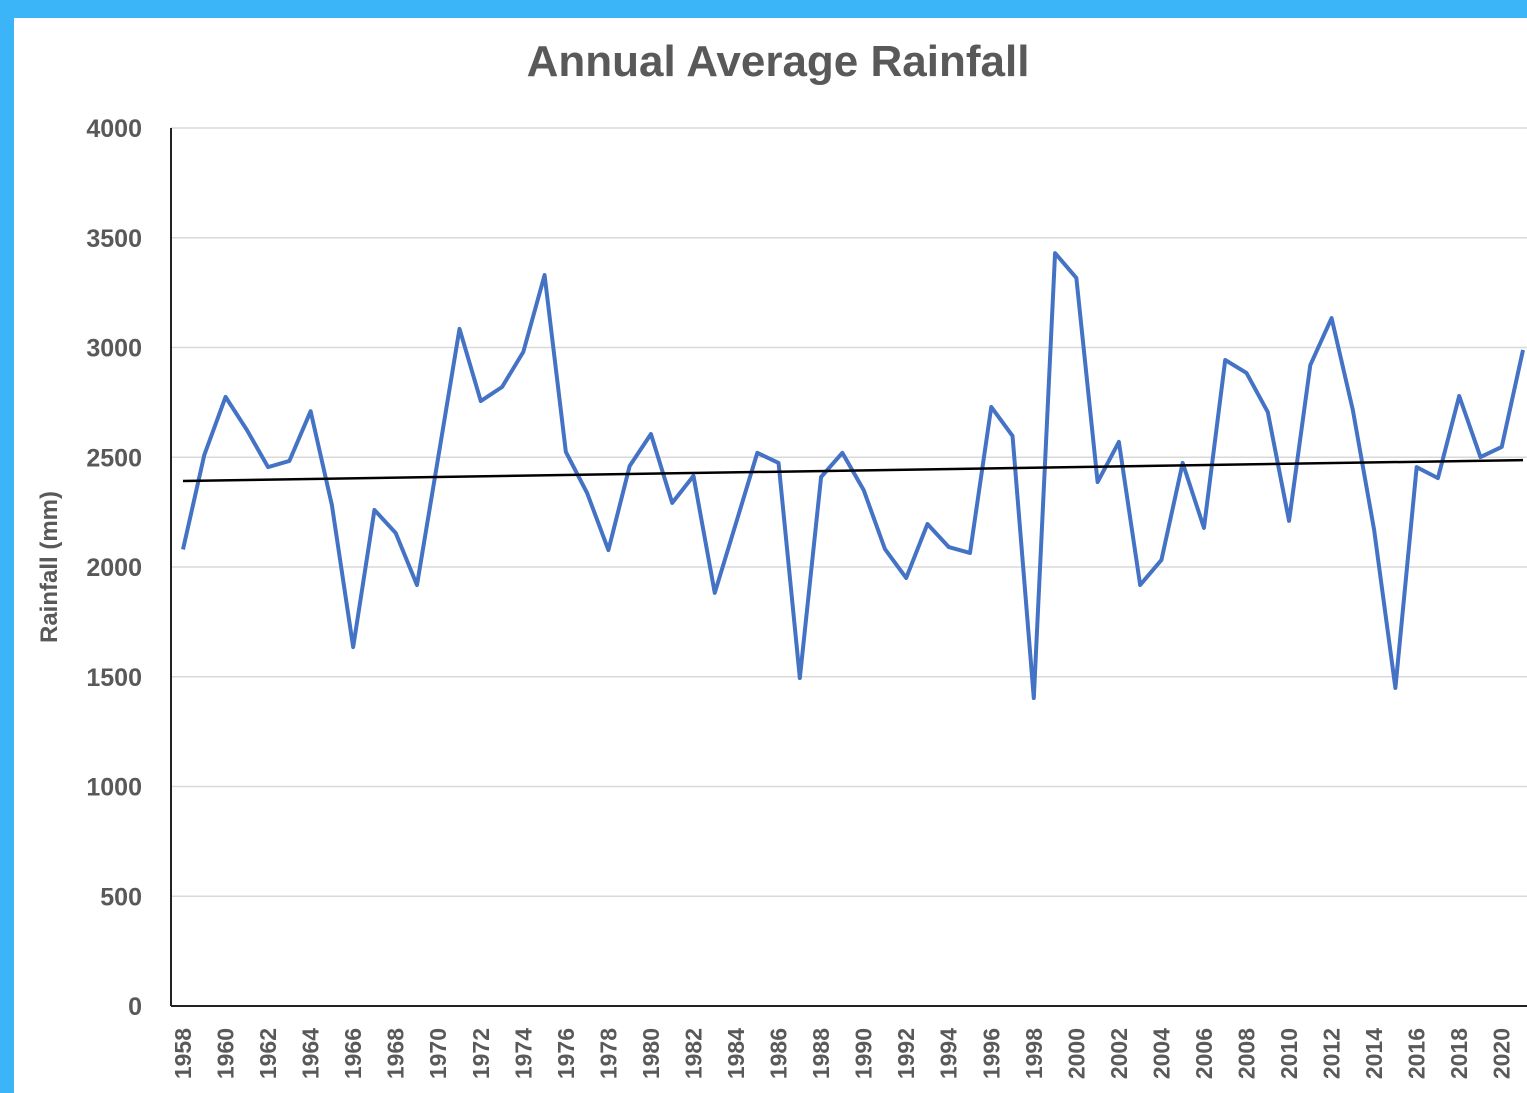 The width and height of the screenshot is (1527, 1093). What do you see at coordinates (135, 1007) in the screenshot?
I see `y-tick-label: 0` at bounding box center [135, 1007].